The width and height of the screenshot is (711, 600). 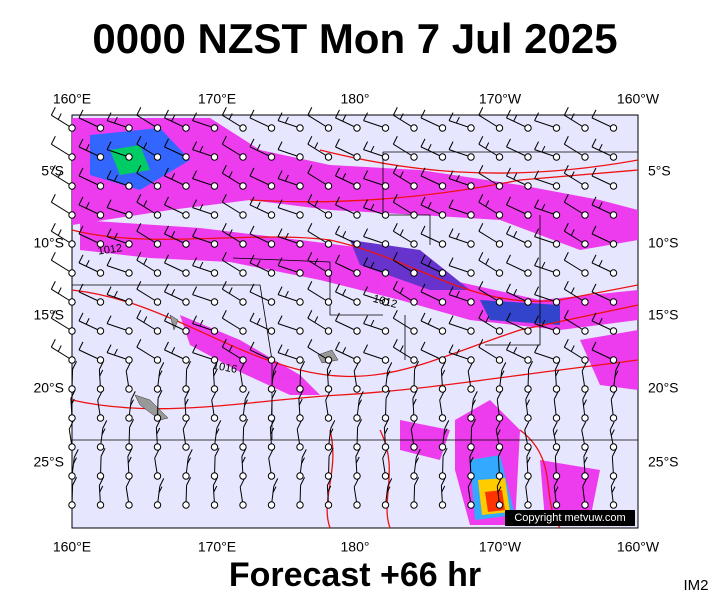 What do you see at coordinates (217, 99) in the screenshot?
I see `lon-label: 170°E` at bounding box center [217, 99].